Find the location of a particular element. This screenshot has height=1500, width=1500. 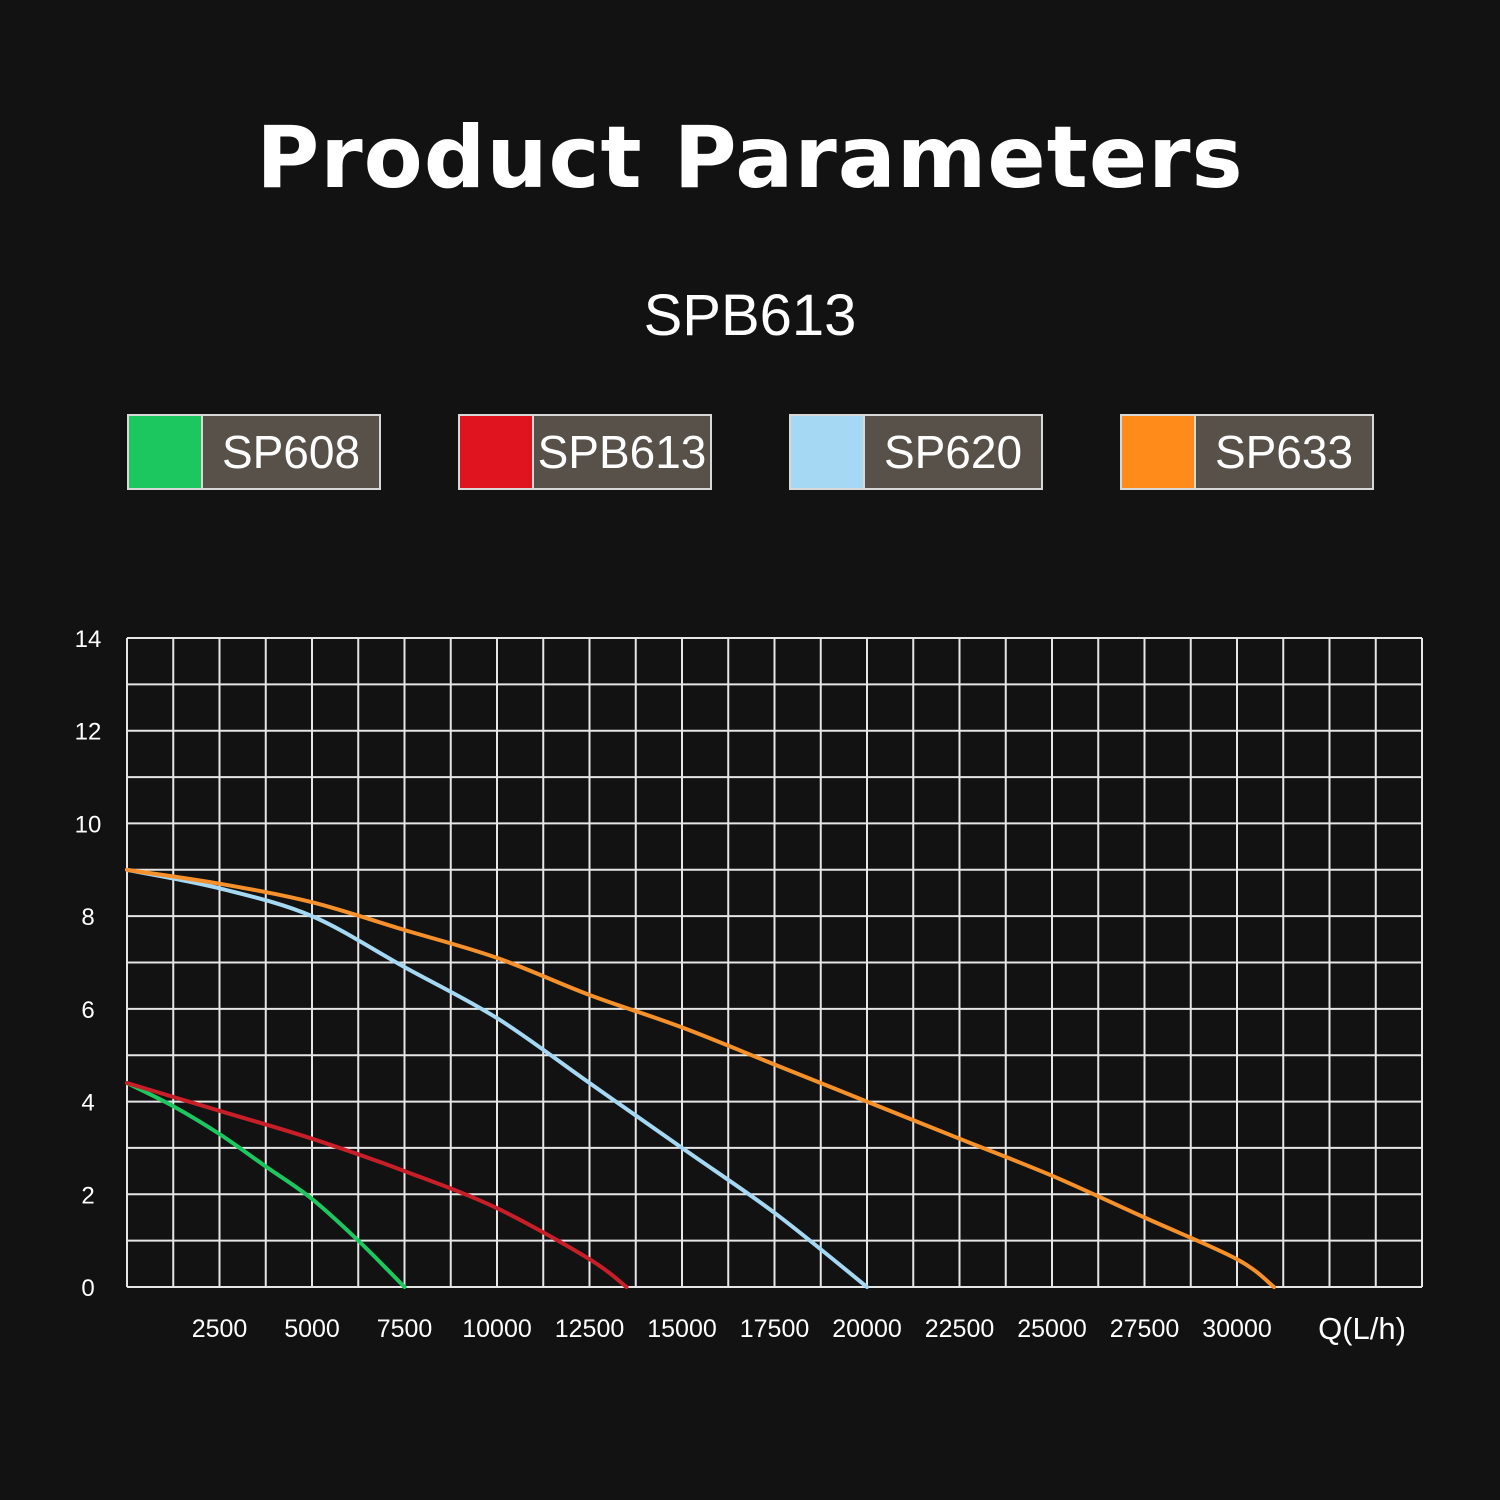

legend-label-sp608: SP608 is located at coordinates (291, 452).